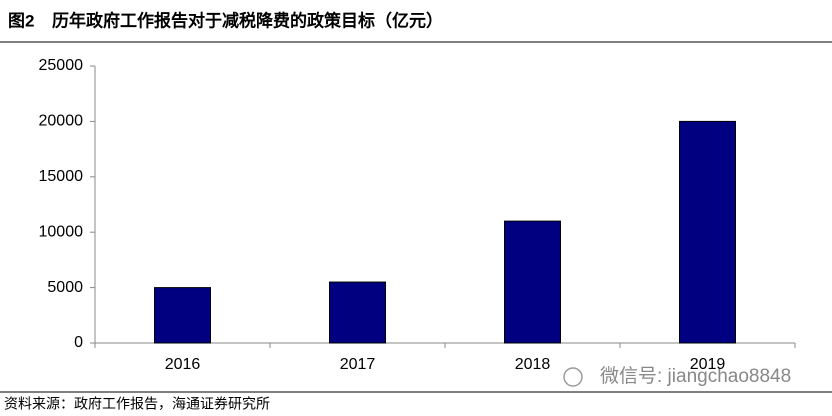  I want to click on x-tick-label: 2016, so click(183, 364).